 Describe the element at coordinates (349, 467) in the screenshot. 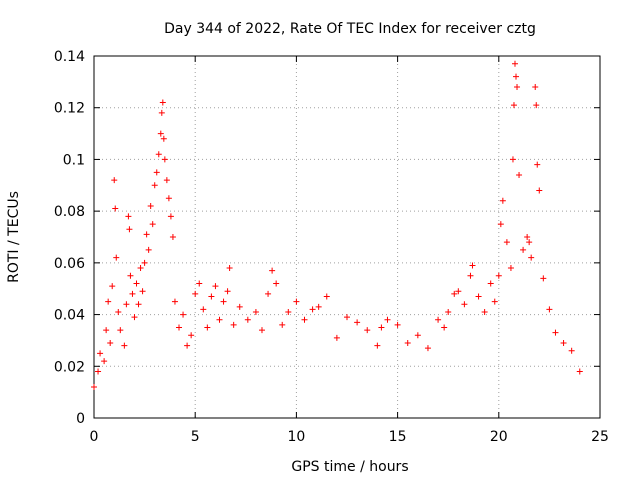

I see `x-axis-label: GPS time / hours` at that location.